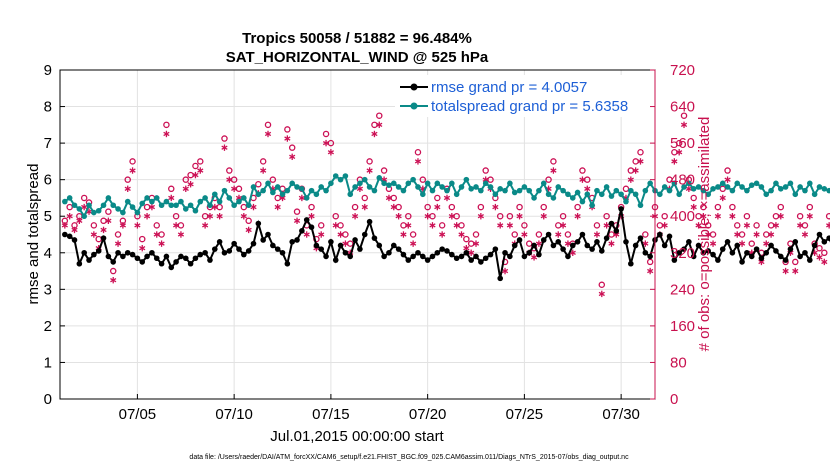  Describe the element at coordinates (509, 87) in the screenshot. I see `legend-rmse-label: rmse grand pr = 4.0057` at that location.